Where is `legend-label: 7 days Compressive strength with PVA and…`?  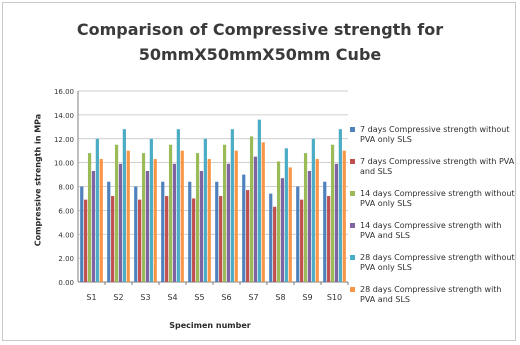 legend-label: 7 days Compressive strength with PVA and… is located at coordinates (437, 166).